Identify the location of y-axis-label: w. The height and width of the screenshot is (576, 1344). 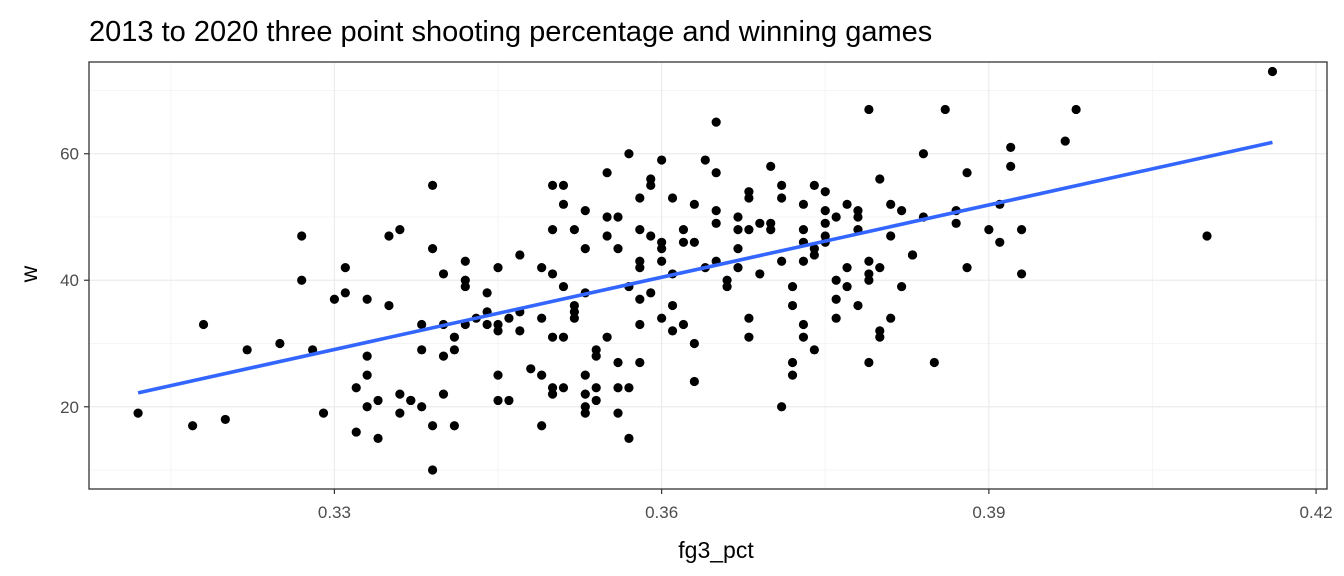
(29, 274).